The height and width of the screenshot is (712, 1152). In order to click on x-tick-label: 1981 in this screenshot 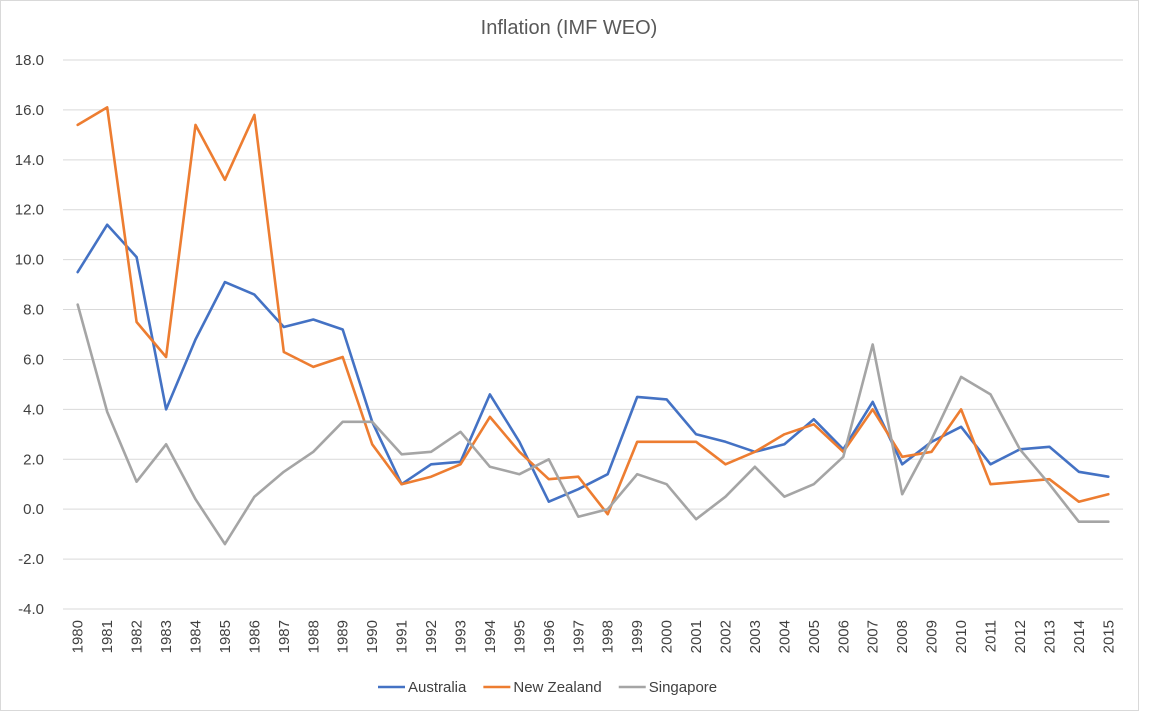, I will do `click(107, 636)`.